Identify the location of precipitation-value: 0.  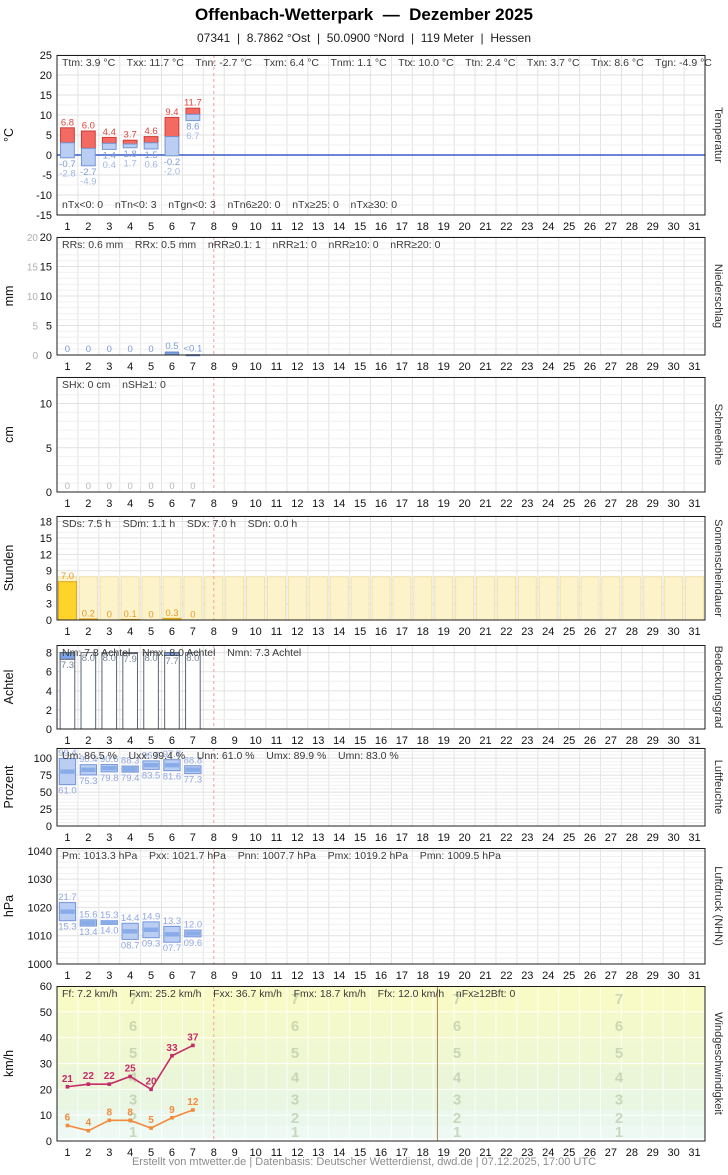
(67, 349).